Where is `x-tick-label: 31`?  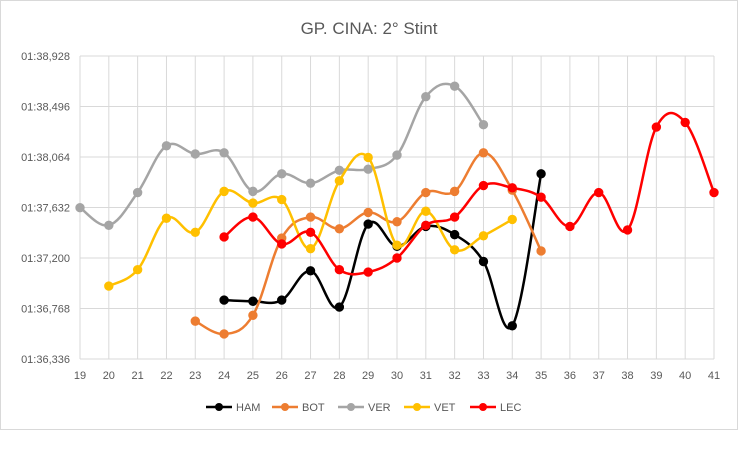
x-tick-label: 31 is located at coordinates (426, 376).